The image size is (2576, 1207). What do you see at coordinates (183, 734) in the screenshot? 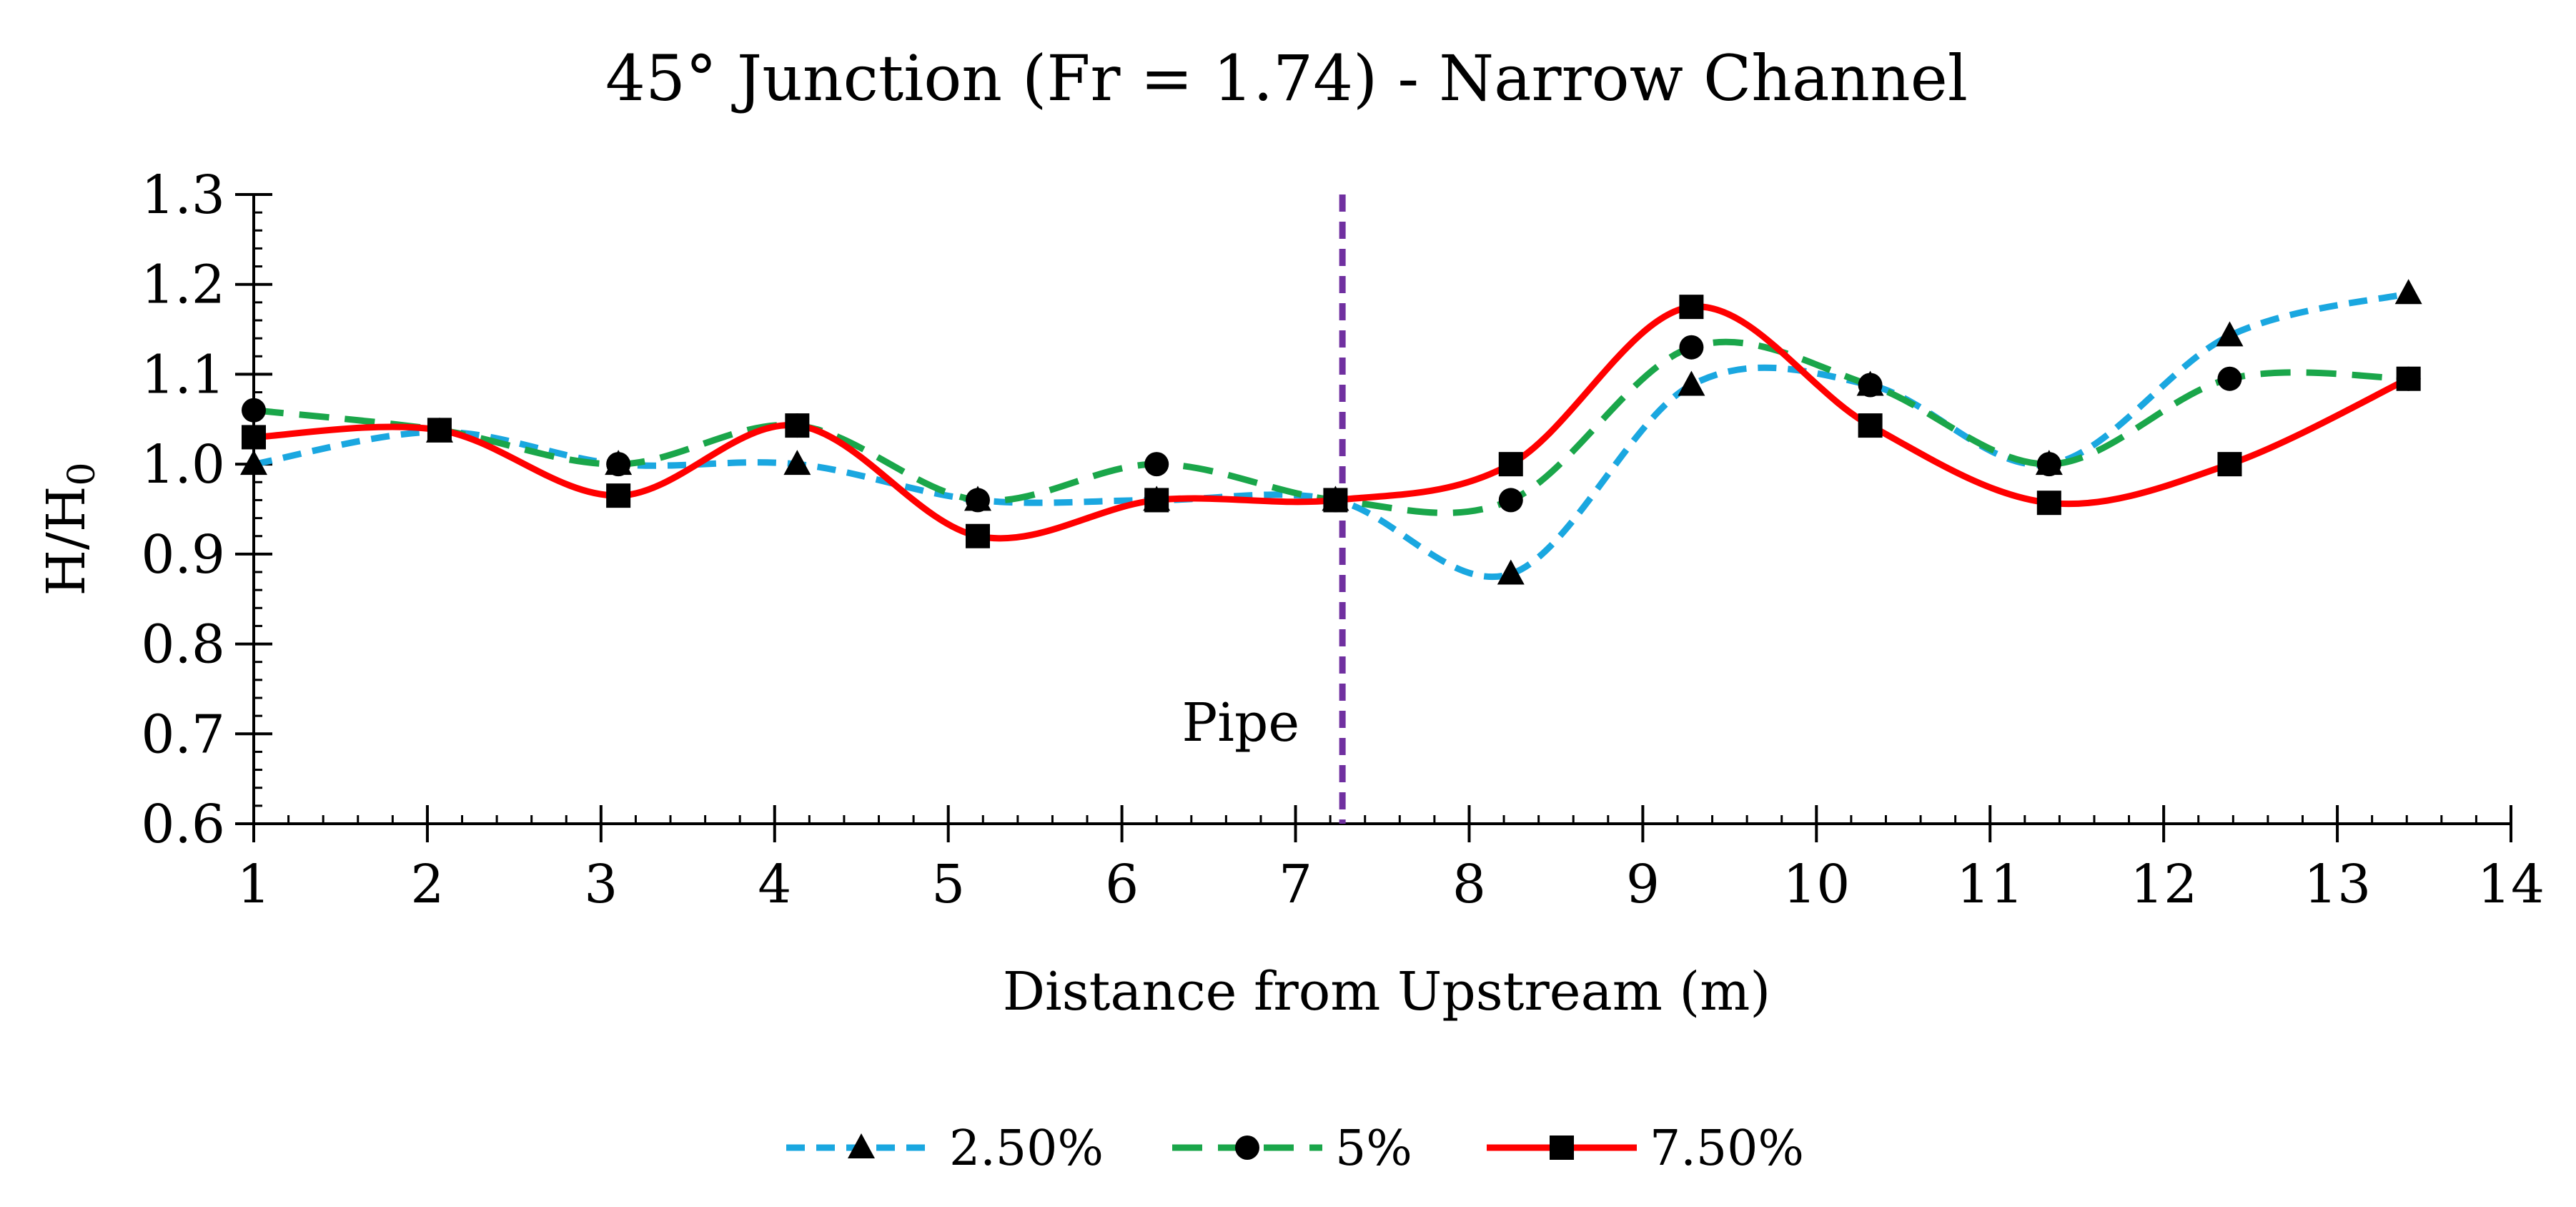
I see `y-tick-label: 0.7` at bounding box center [183, 734].